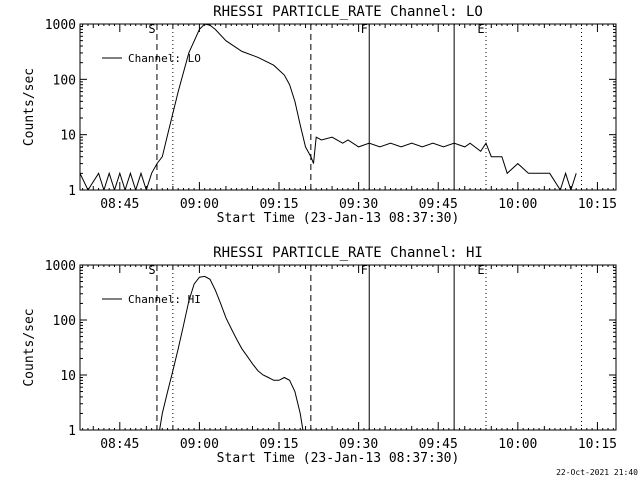 This screenshot has height=480, width=640. Describe the element at coordinates (348, 12) in the screenshot. I see `chart-title: RHESSI PARTICLE_RATE Channel: LO` at that location.